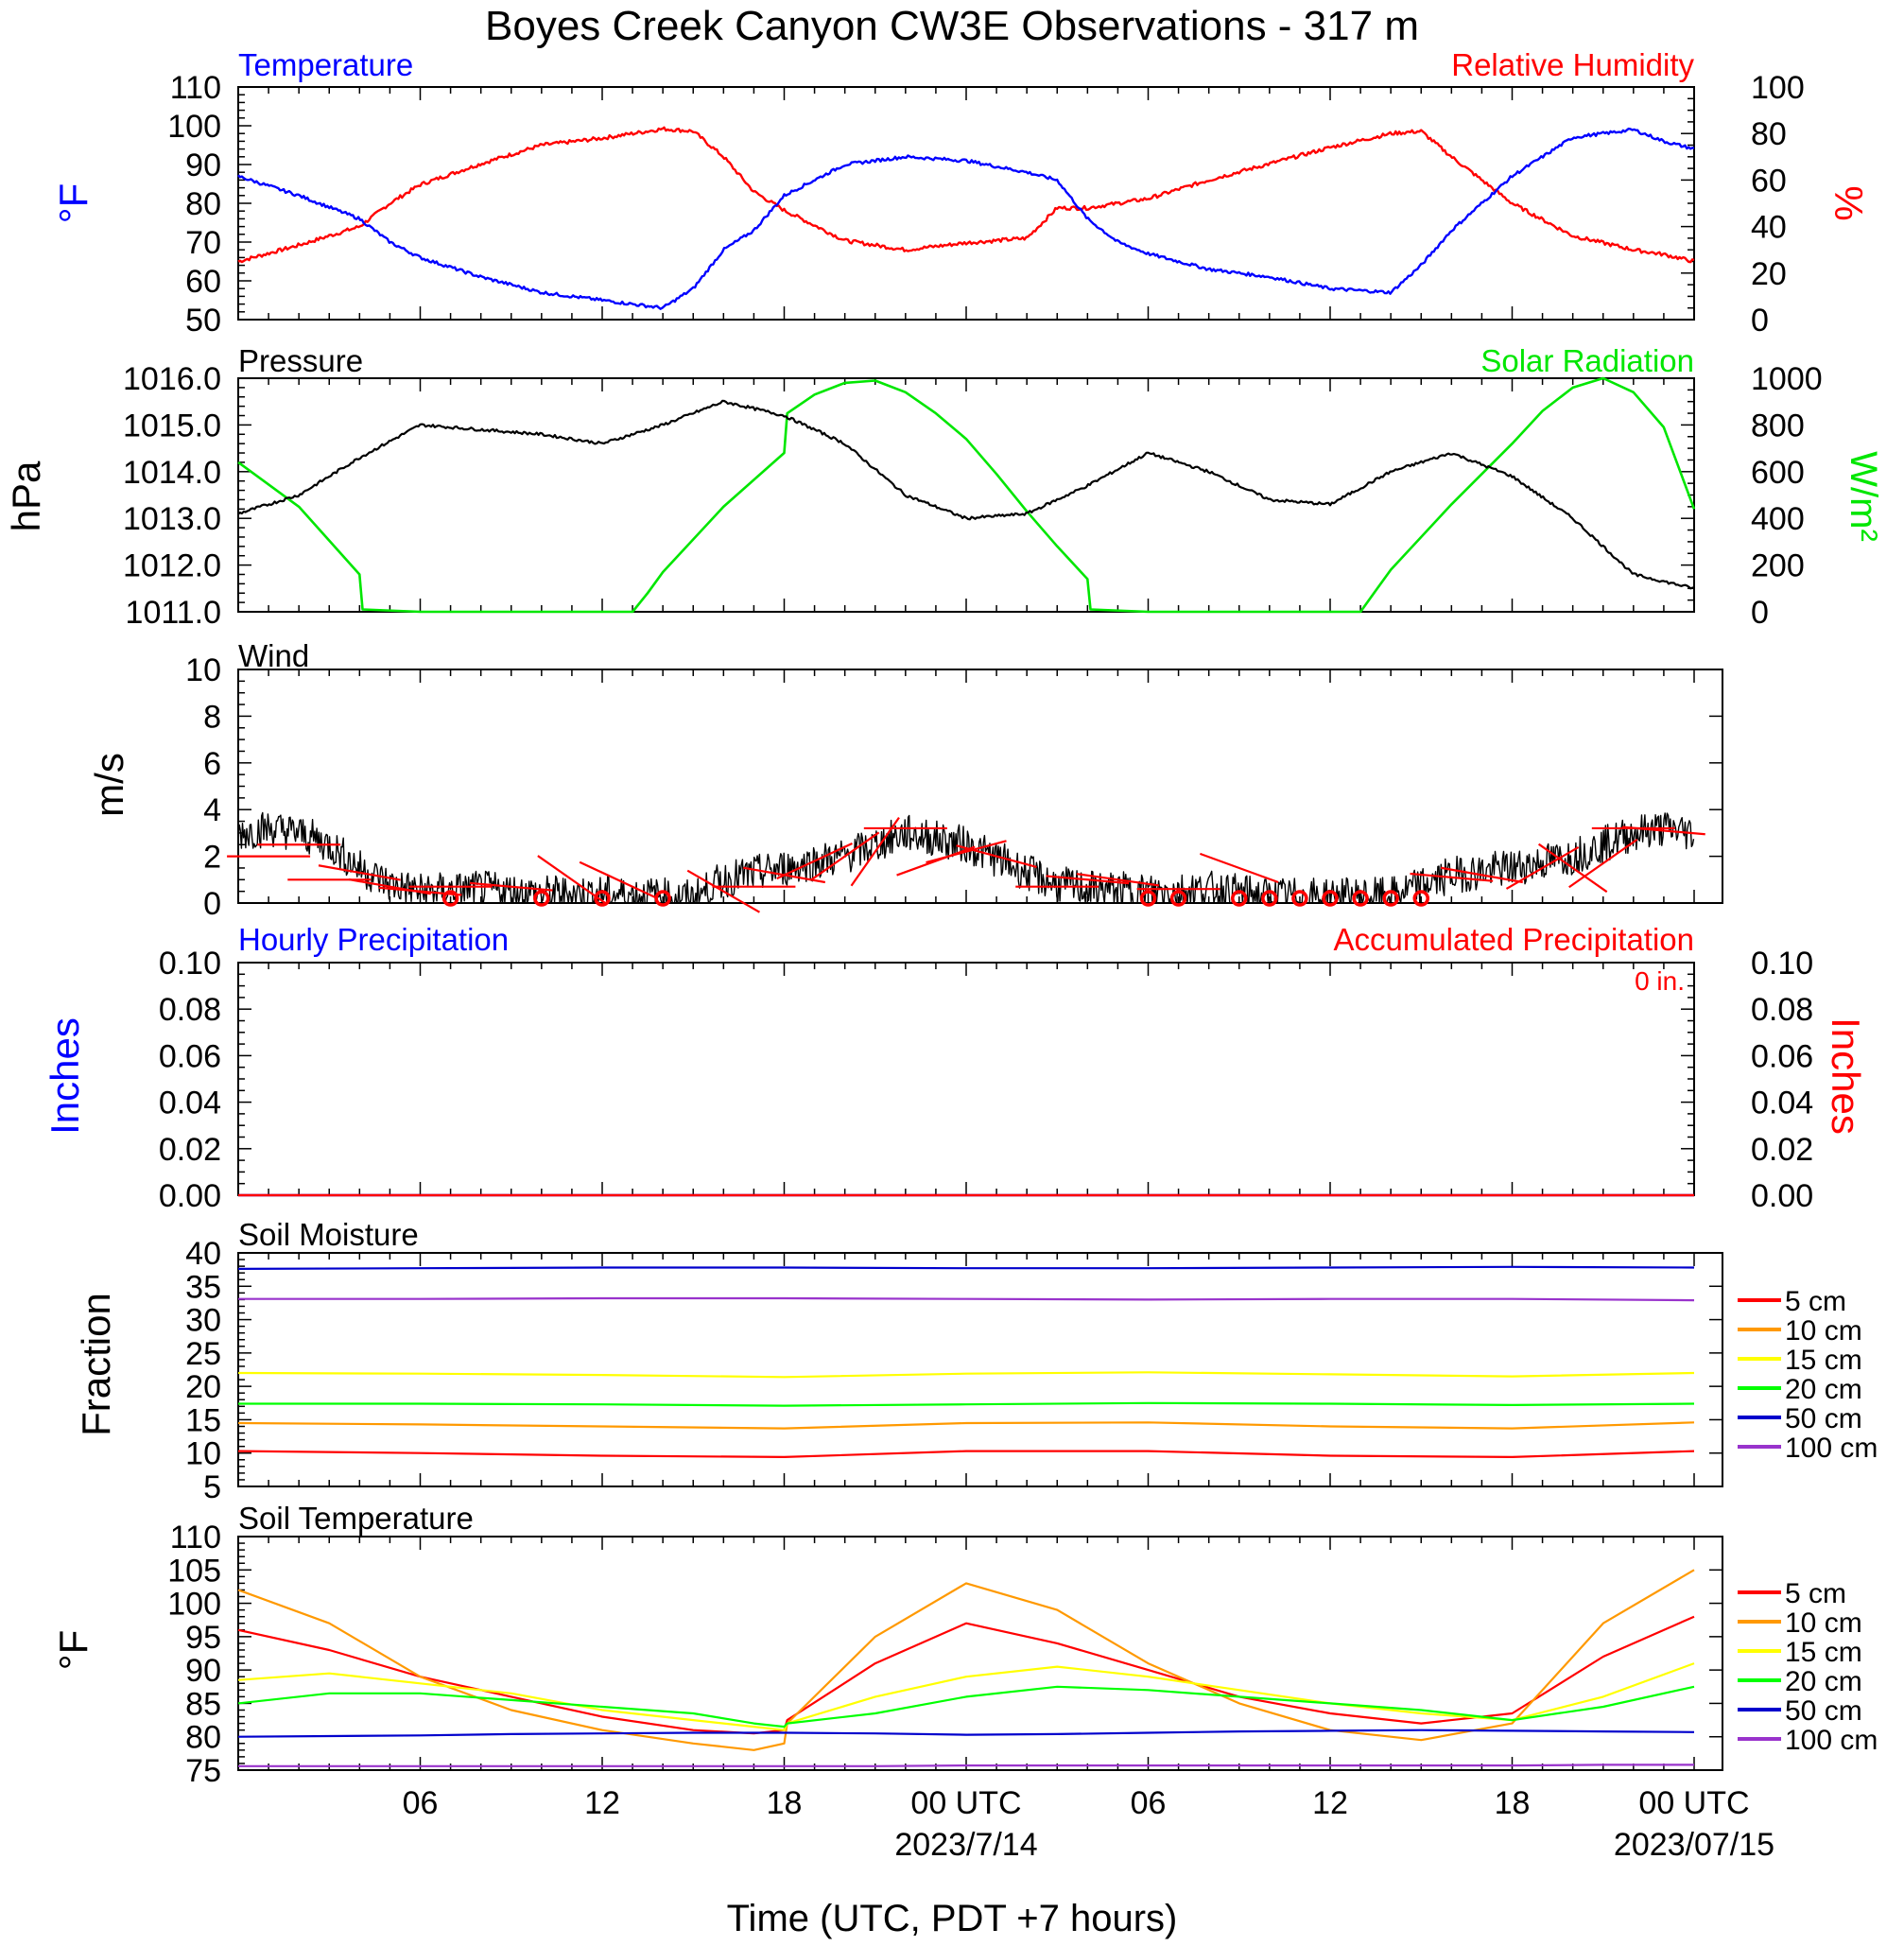  What do you see at coordinates (1816, 1594) in the screenshot?
I see `legend-label: 5 cm` at bounding box center [1816, 1594].